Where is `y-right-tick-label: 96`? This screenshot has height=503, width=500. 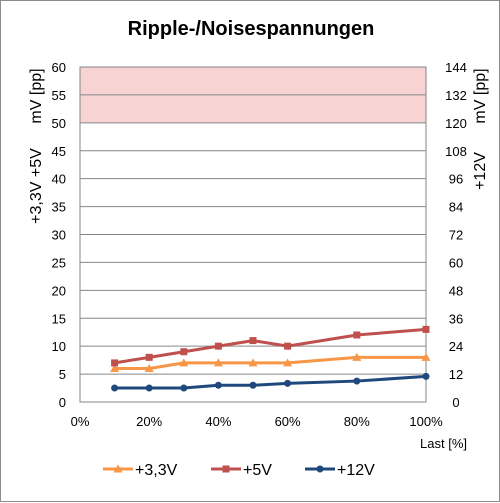 y-right-tick-label: 96 is located at coordinates (456, 179).